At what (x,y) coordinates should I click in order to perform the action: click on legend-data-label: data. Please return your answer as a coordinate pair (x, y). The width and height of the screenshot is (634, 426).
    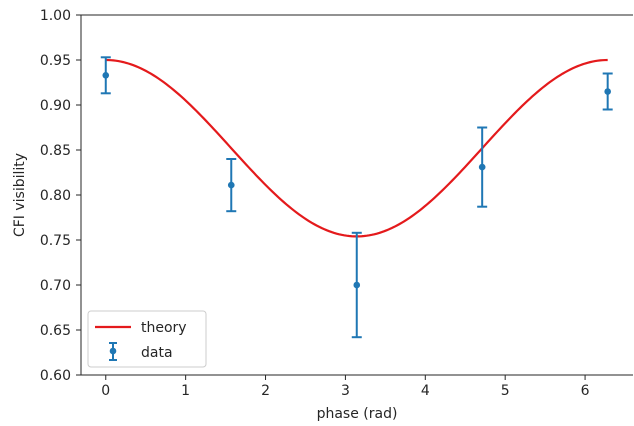
    Looking at the image, I should click on (157, 353).